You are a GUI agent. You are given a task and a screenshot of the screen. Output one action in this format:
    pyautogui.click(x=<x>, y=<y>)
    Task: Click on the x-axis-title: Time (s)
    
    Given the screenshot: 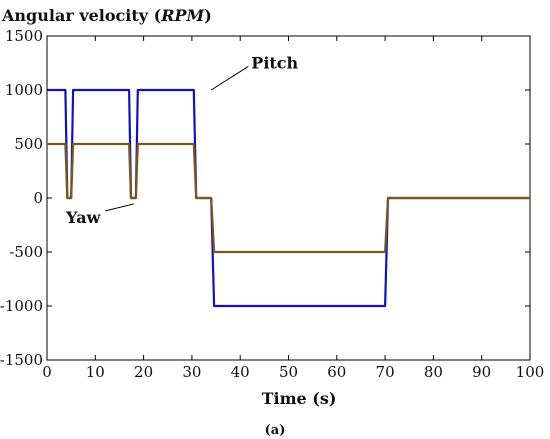 What is the action you would take?
    pyautogui.click(x=299, y=398)
    